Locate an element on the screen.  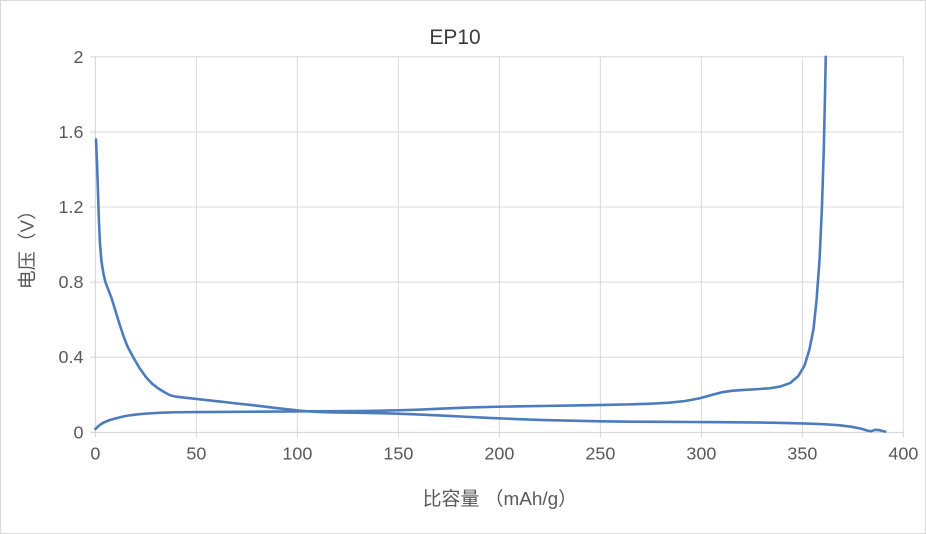
y-tick-label: 2 is located at coordinates (78, 57).